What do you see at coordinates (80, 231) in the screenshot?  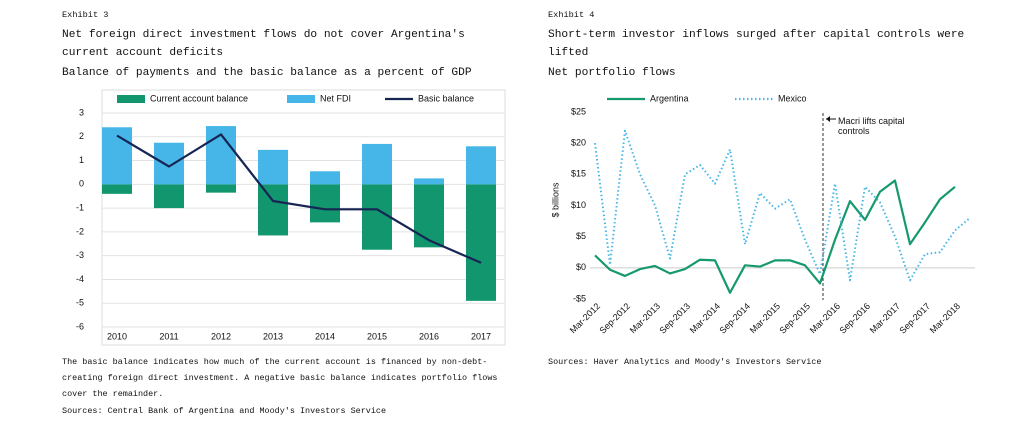 I see `y-tick-label: -2` at bounding box center [80, 231].